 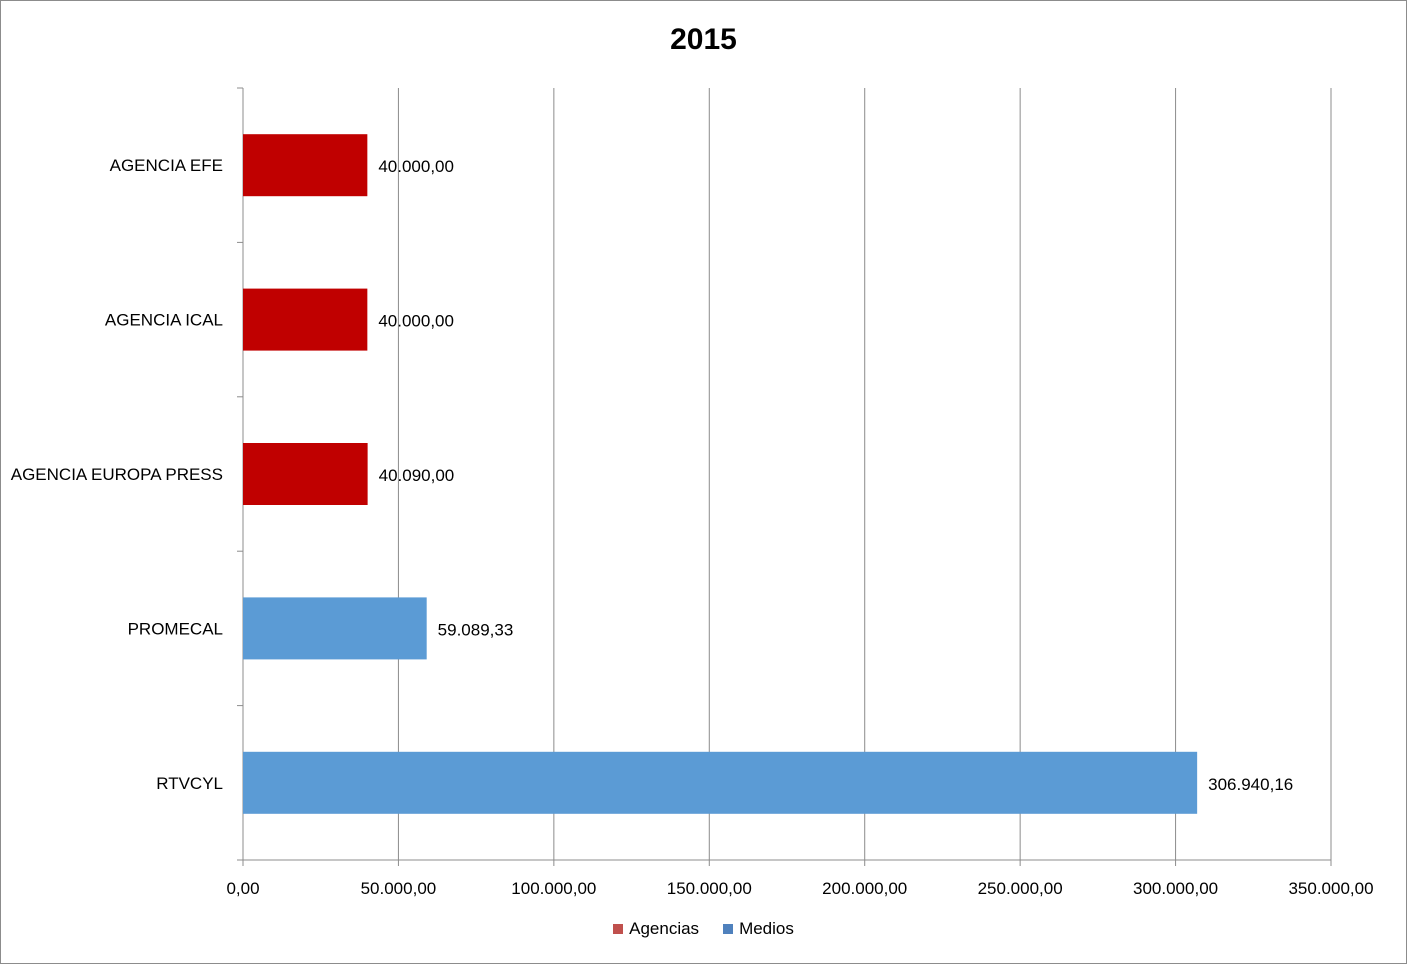 I want to click on legend-label: Agencias, so click(x=664, y=928).